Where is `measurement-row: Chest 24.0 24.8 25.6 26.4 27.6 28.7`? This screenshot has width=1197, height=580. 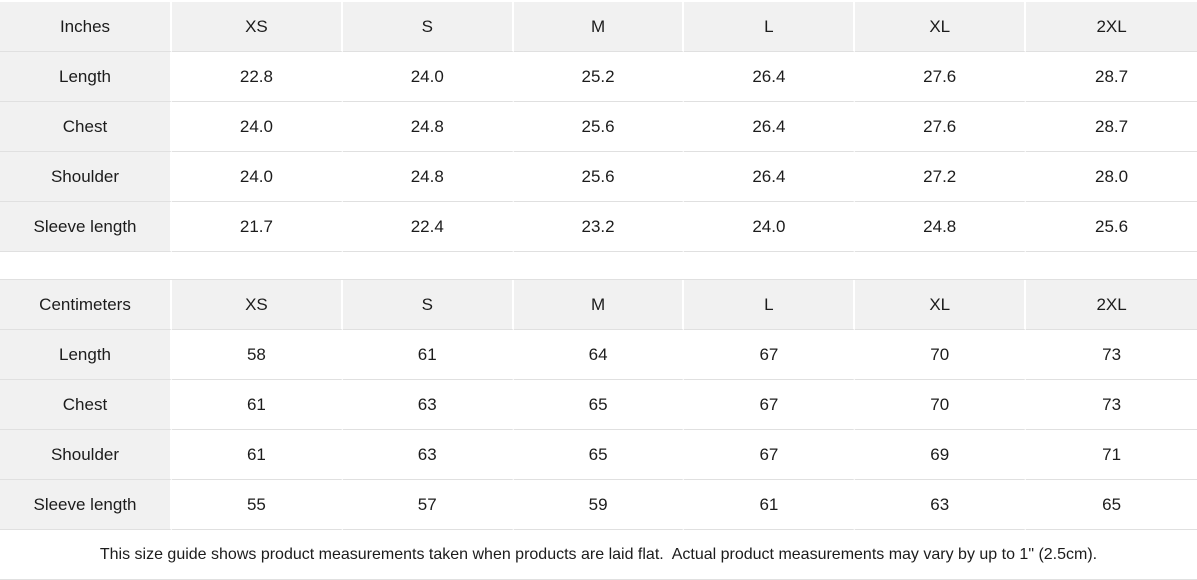
measurement-row: Chest 24.0 24.8 25.6 26.4 27.6 28.7 is located at coordinates (598, 127).